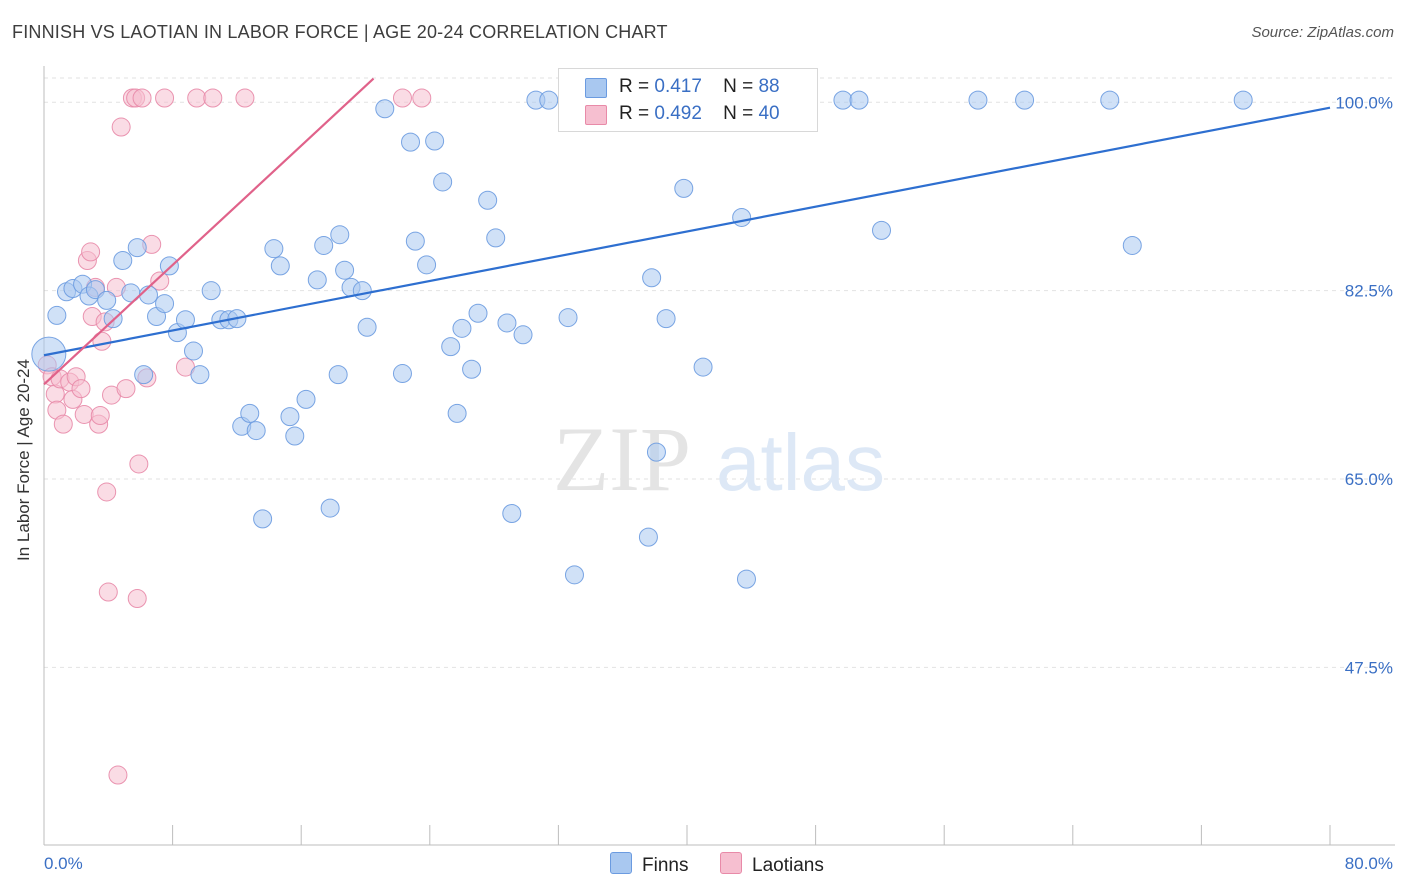 Image resolution: width=1406 pixels, height=892 pixels. I want to click on bottom-legend-label-finns: Finns, so click(665, 865).